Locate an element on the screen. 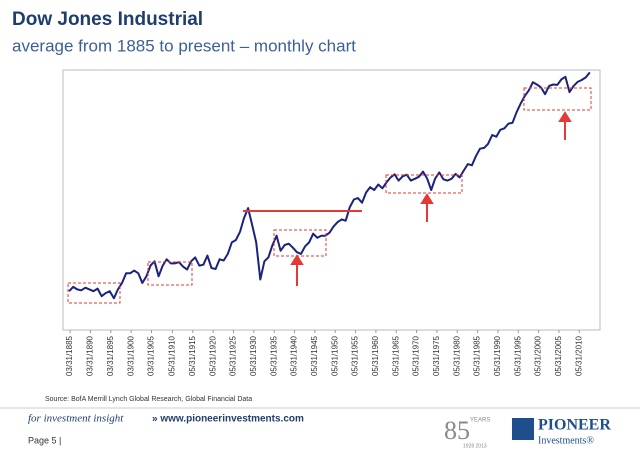 Image resolution: width=640 pixels, height=457 pixels. x-tick-label: 05/31/2005 is located at coordinates (558, 355).